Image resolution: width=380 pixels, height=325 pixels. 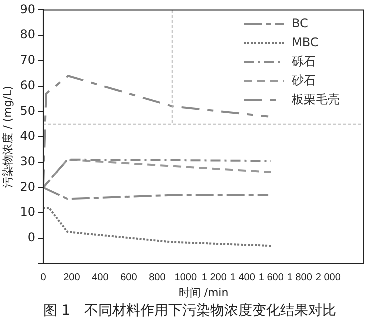 I want to click on x-tick-label: 1 600, so click(x=271, y=278).